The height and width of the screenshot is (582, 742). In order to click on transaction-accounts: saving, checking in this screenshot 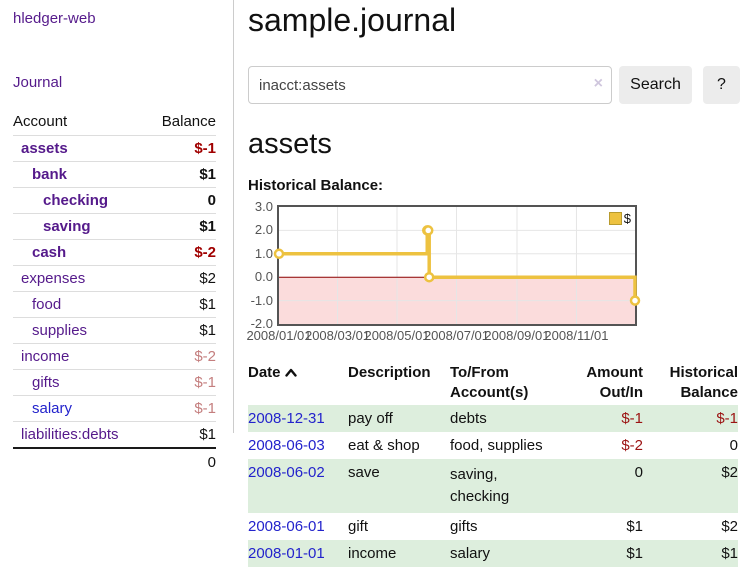, I will do `click(480, 485)`.